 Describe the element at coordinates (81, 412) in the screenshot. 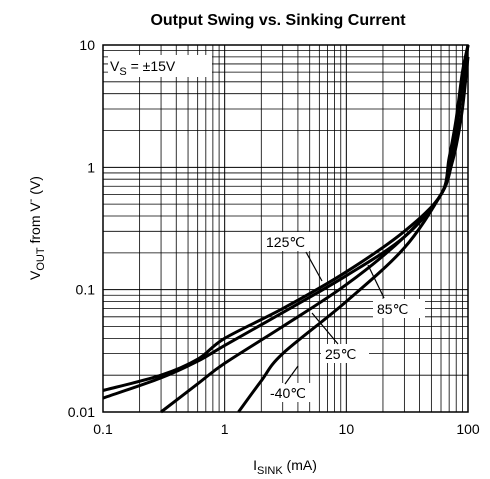

I see `y-tick-label: 0.01` at that location.